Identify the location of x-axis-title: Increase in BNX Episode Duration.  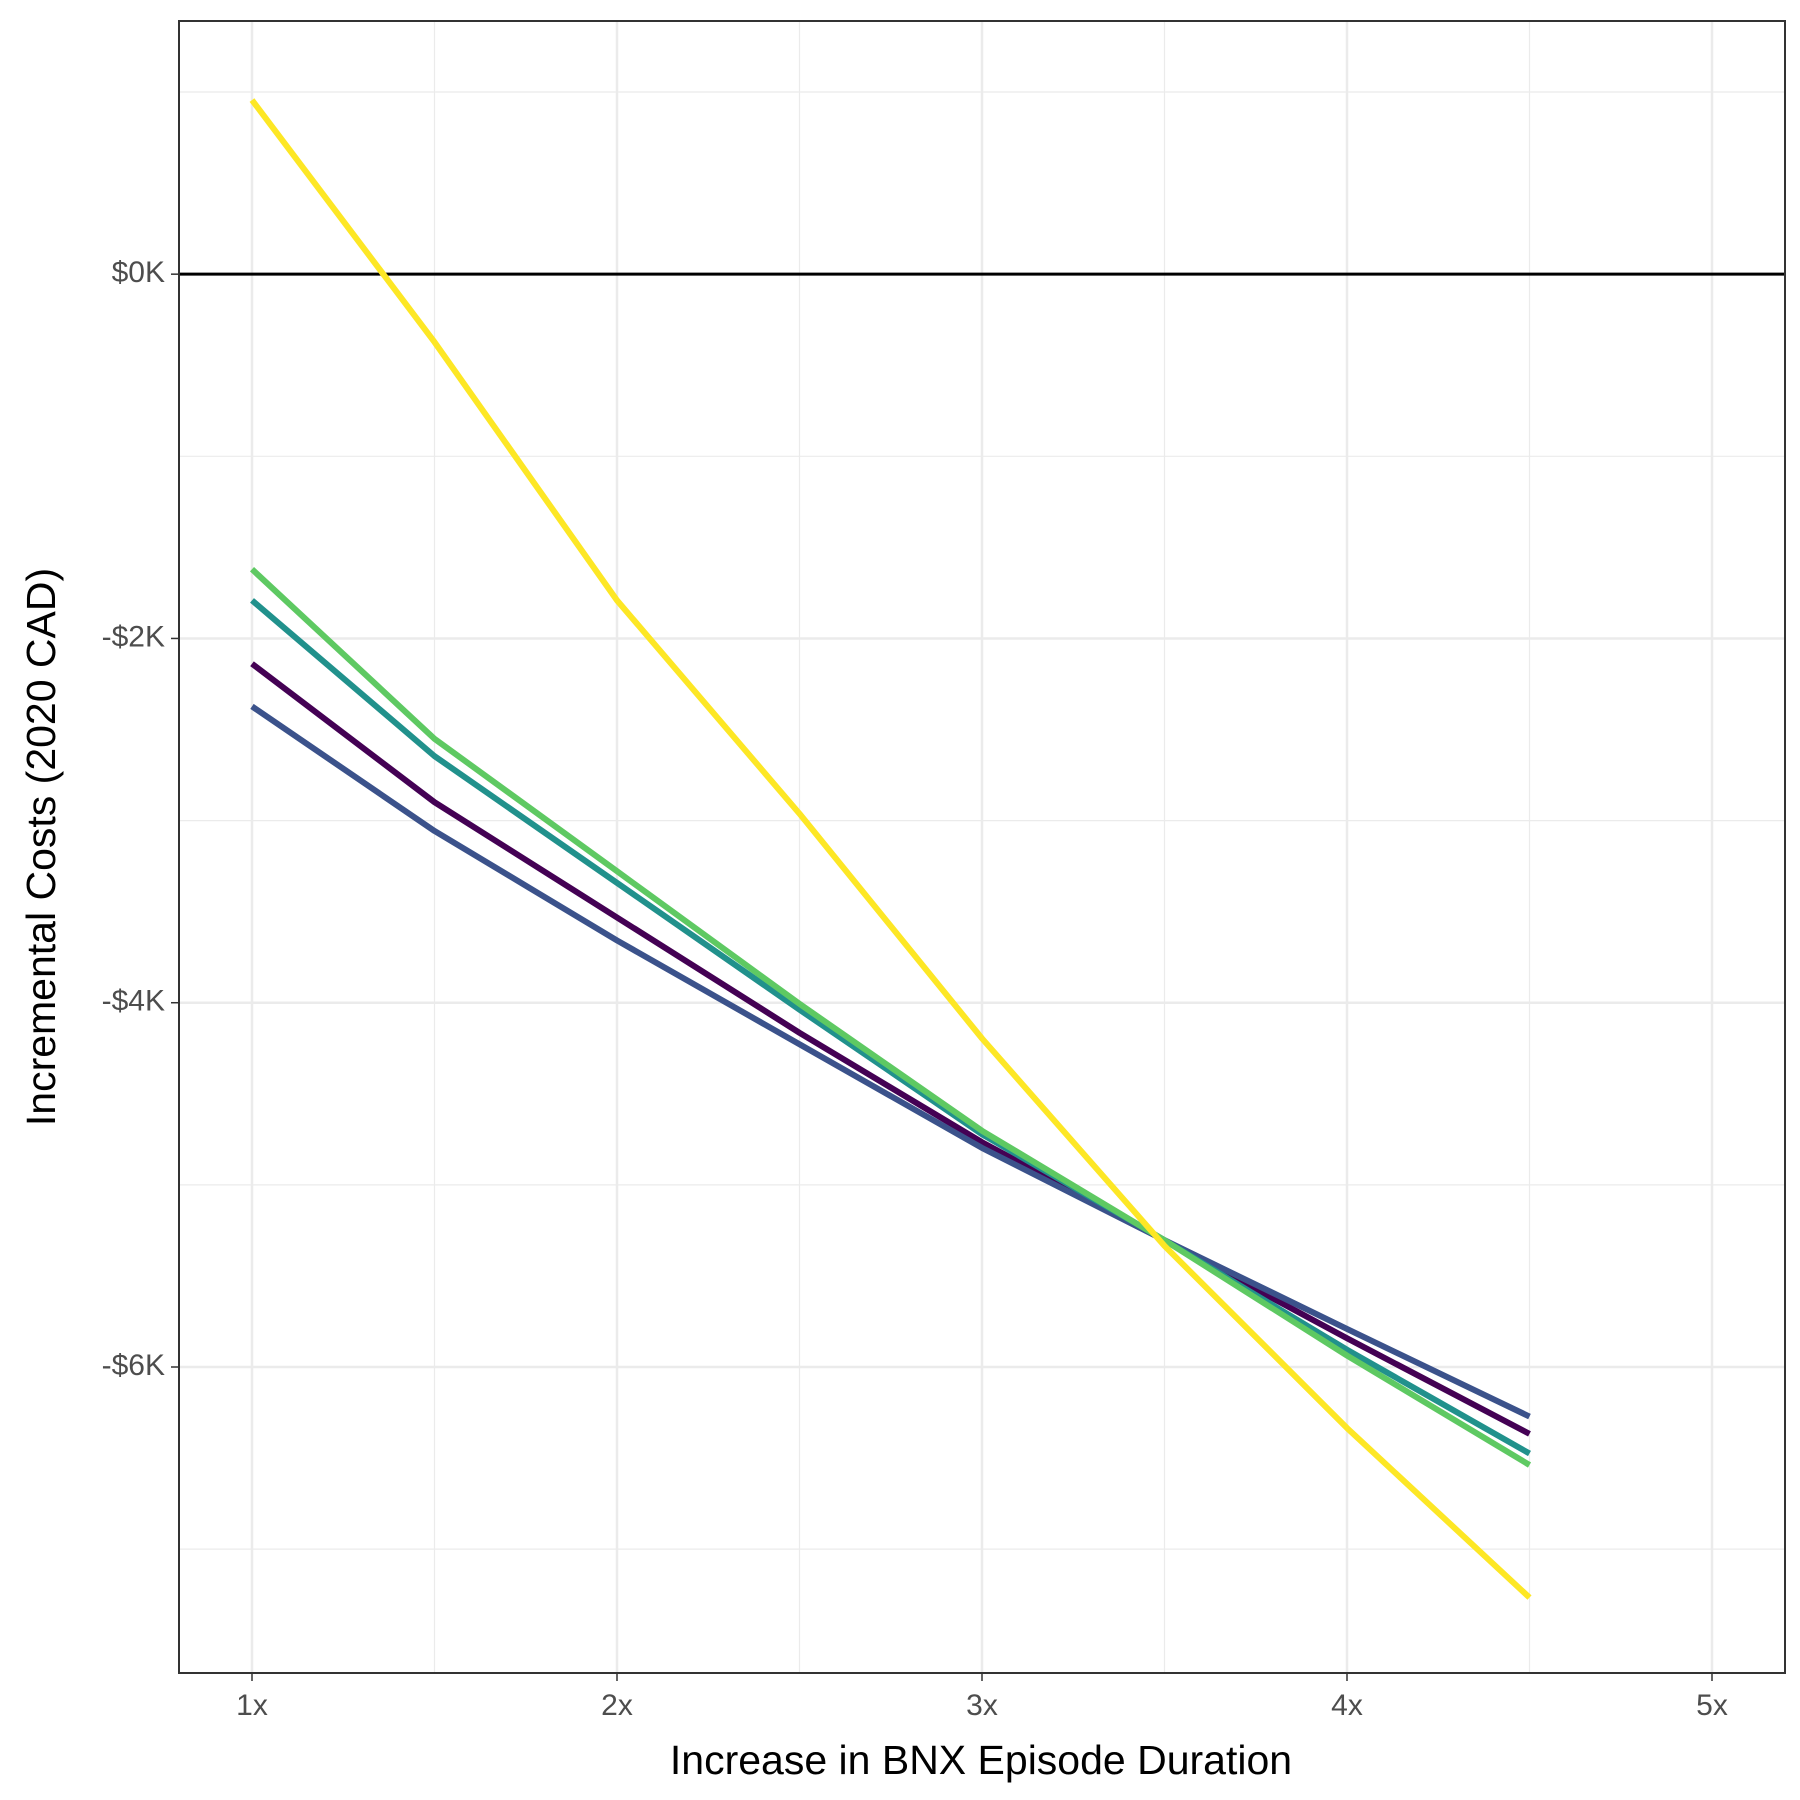
(981, 1760).